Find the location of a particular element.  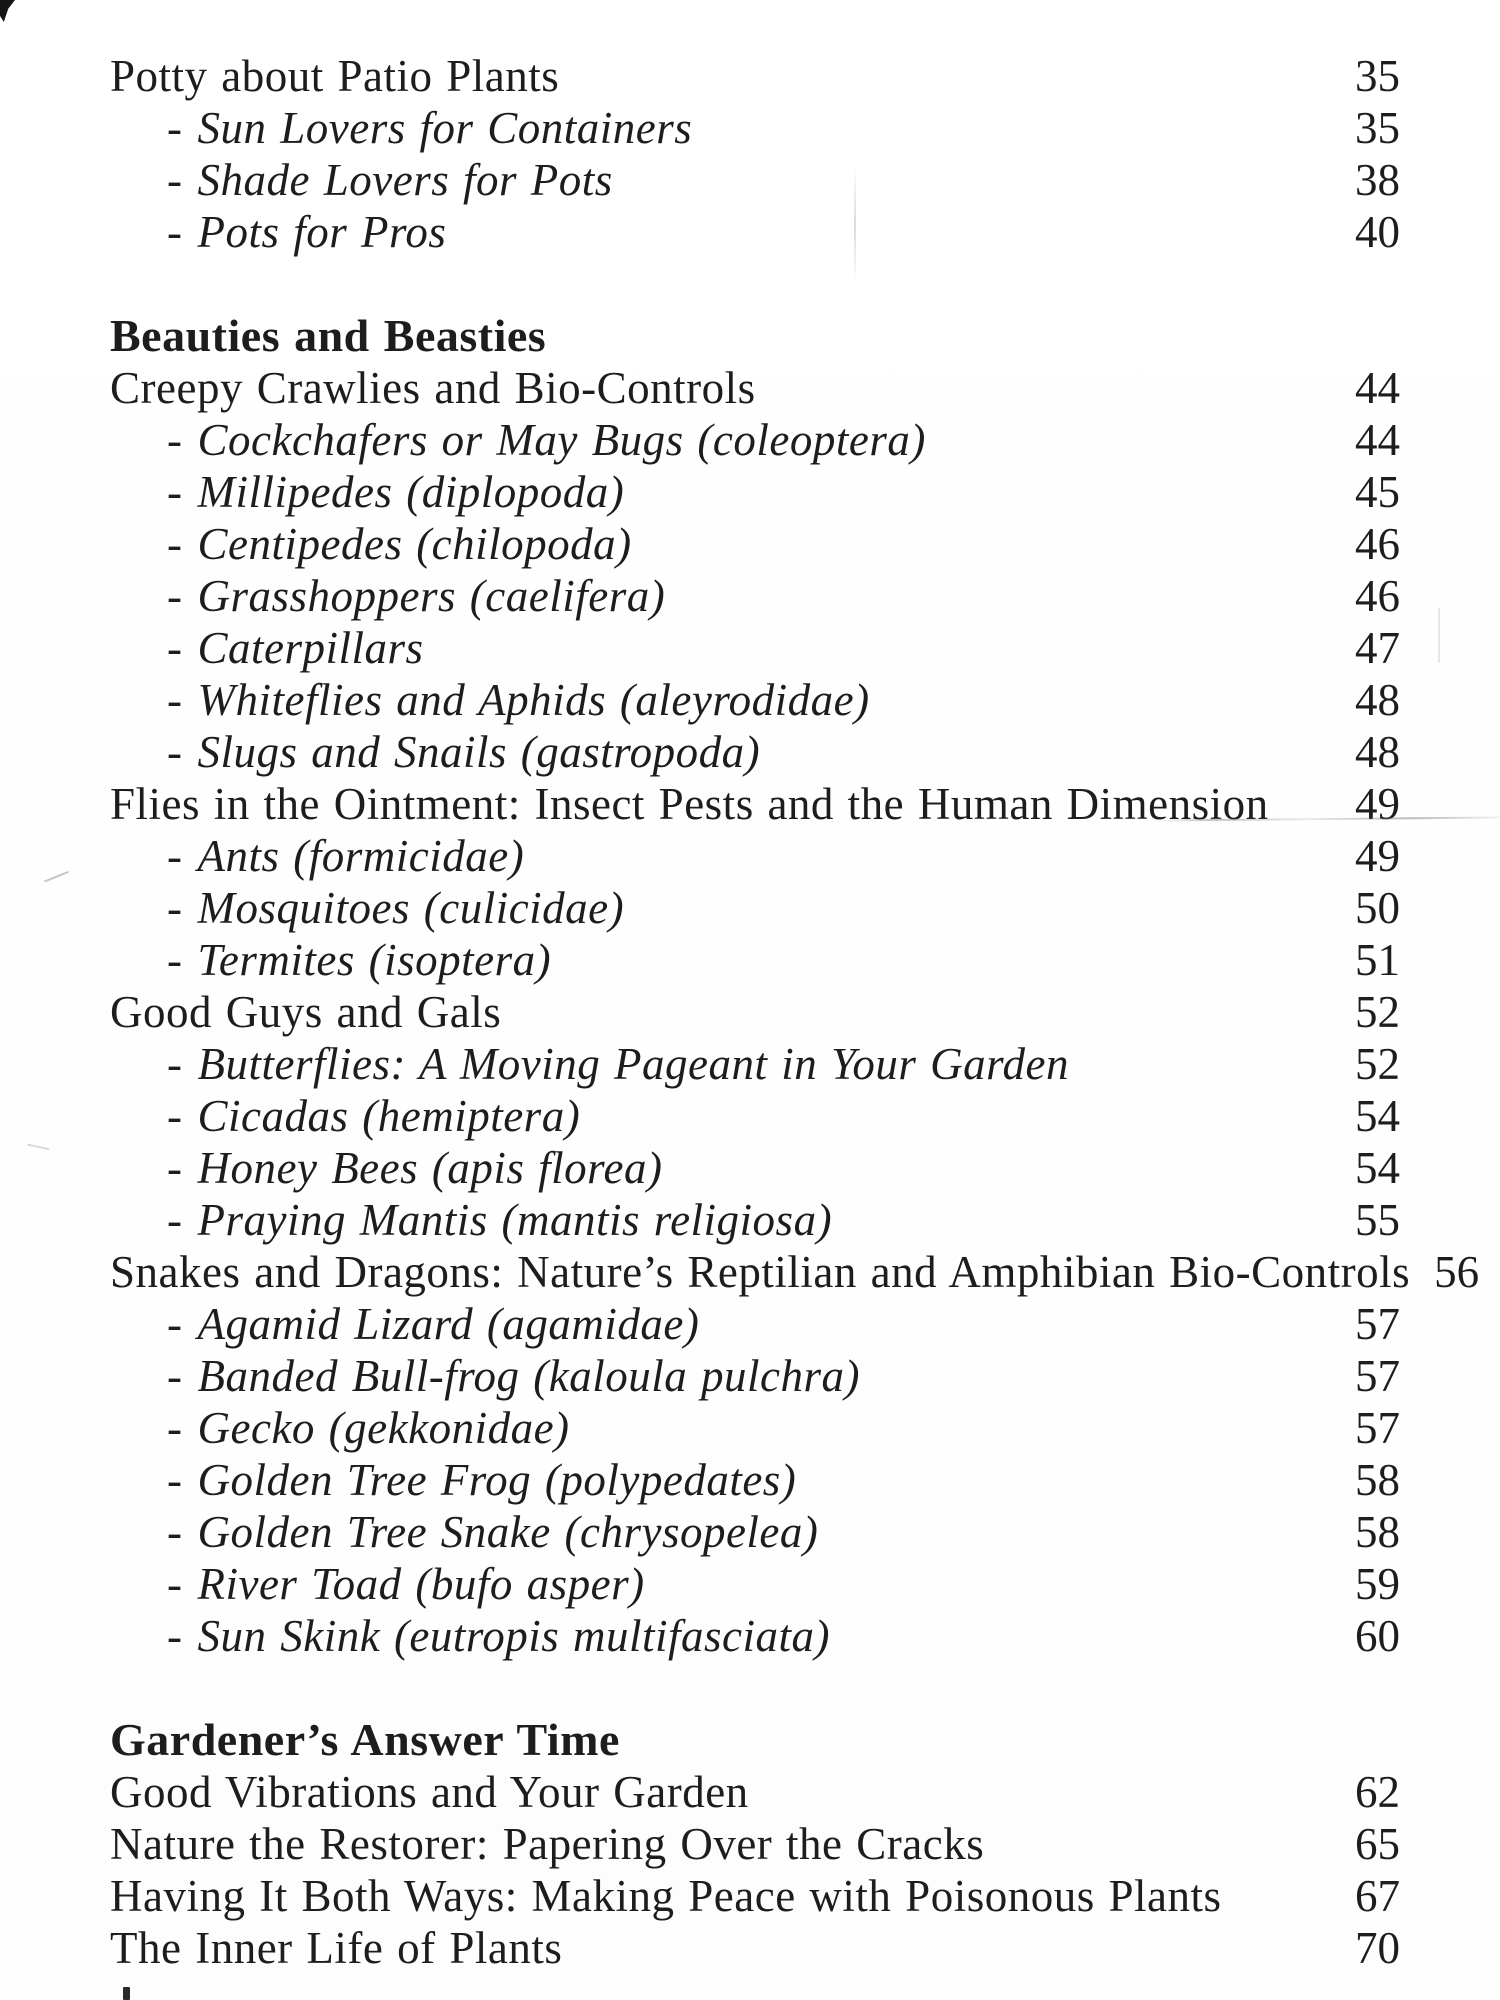

entry-page-number: 56 is located at coordinates (1457, 1272).